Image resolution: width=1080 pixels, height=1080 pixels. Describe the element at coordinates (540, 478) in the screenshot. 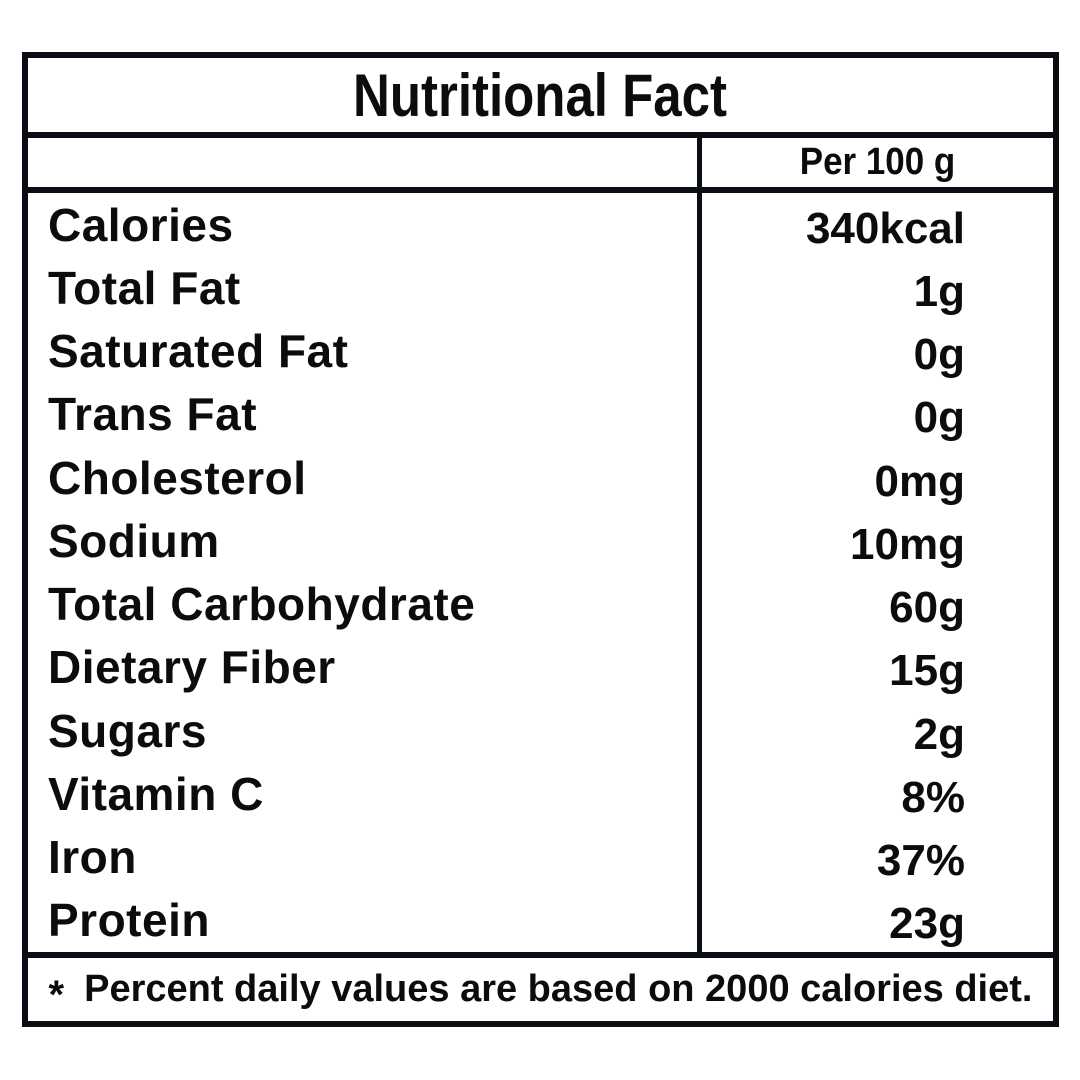

I see `table-row: Cholesterol 0mg` at that location.